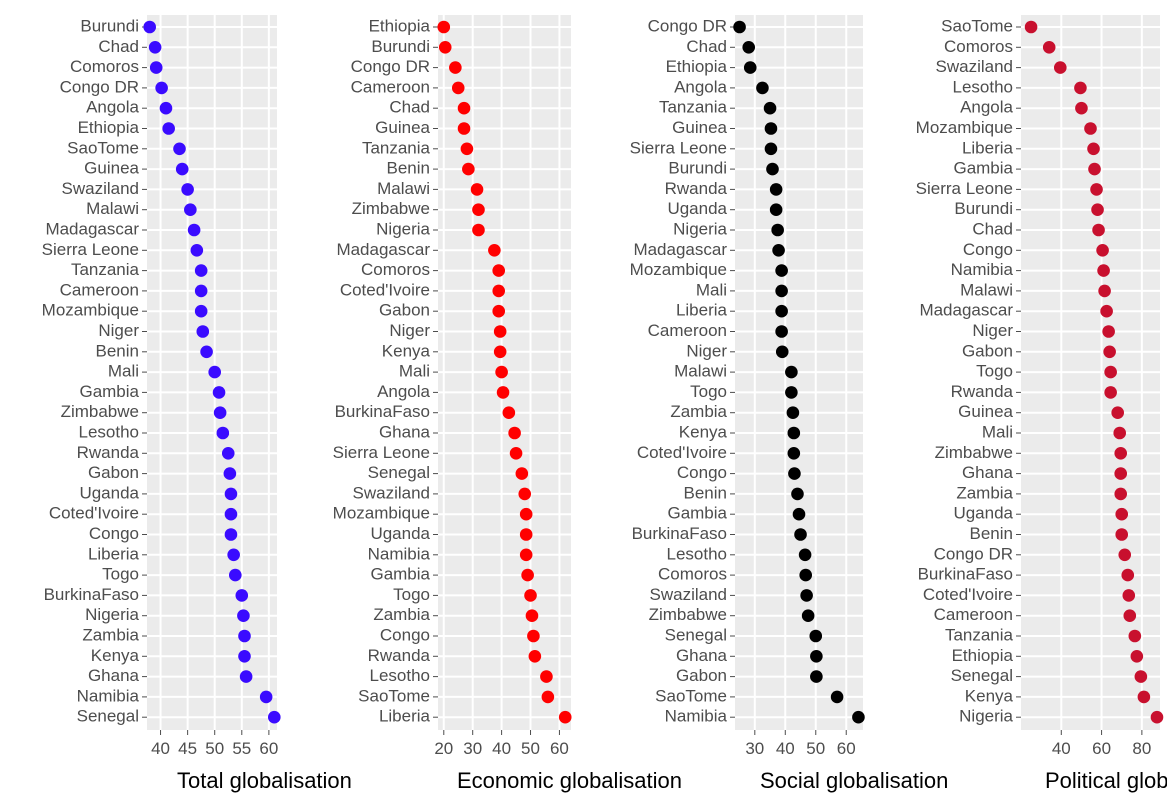 The height and width of the screenshot is (796, 1167). I want to click on category-label: Ghana, so click(702, 655).